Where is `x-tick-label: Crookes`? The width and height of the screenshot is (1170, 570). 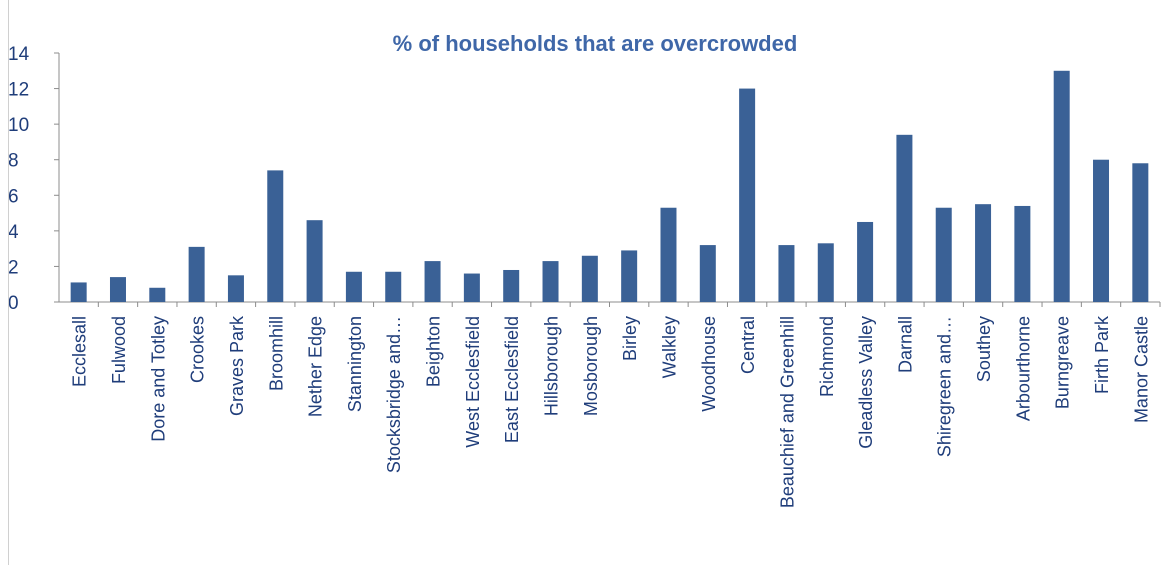 x-tick-label: Crookes is located at coordinates (198, 349).